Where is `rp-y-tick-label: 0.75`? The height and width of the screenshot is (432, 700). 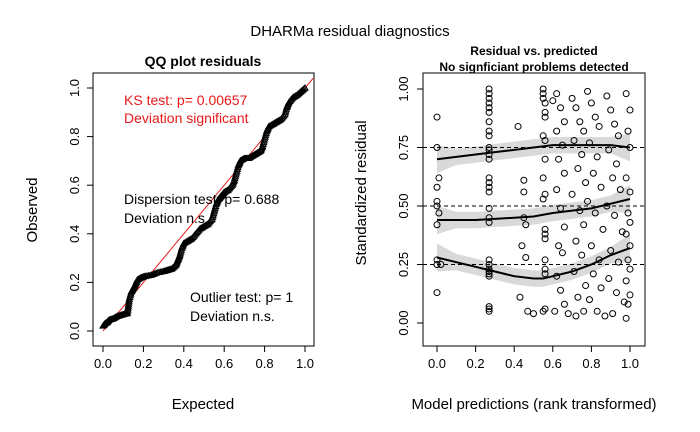 rp-y-tick-label: 0.75 is located at coordinates (403, 147).